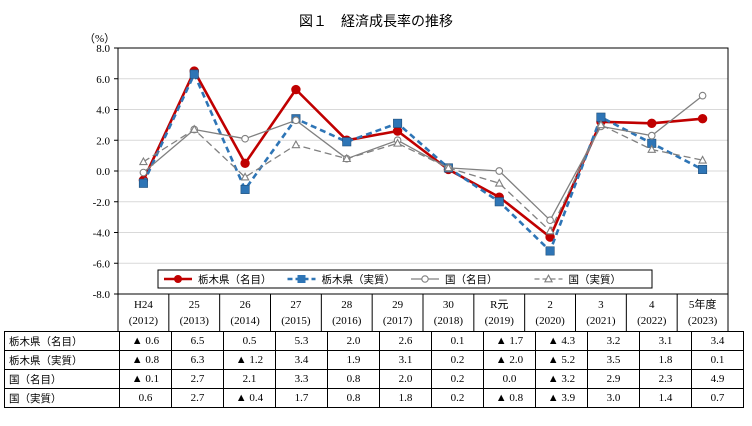  I want to click on data-table-cell: 1.7, so click(301, 398).